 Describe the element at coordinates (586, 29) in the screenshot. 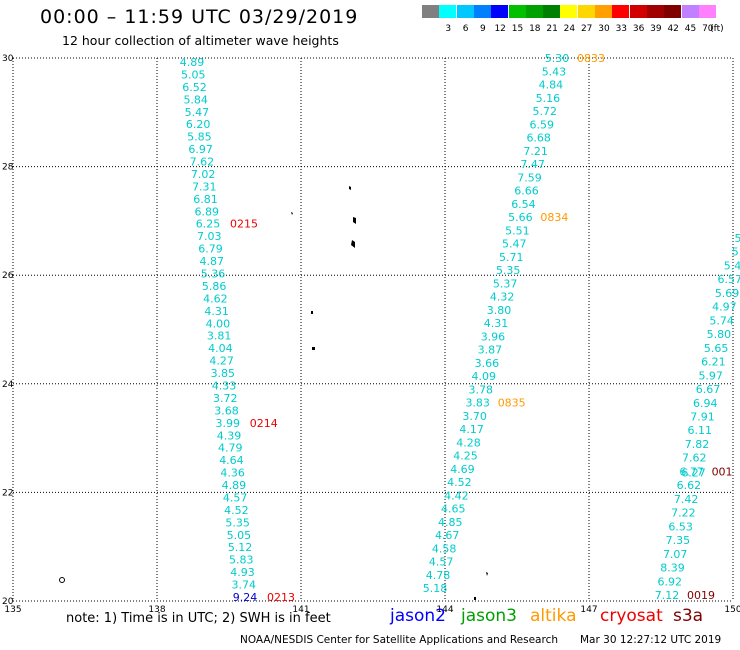

I see `legend-bin-label: 27` at that location.